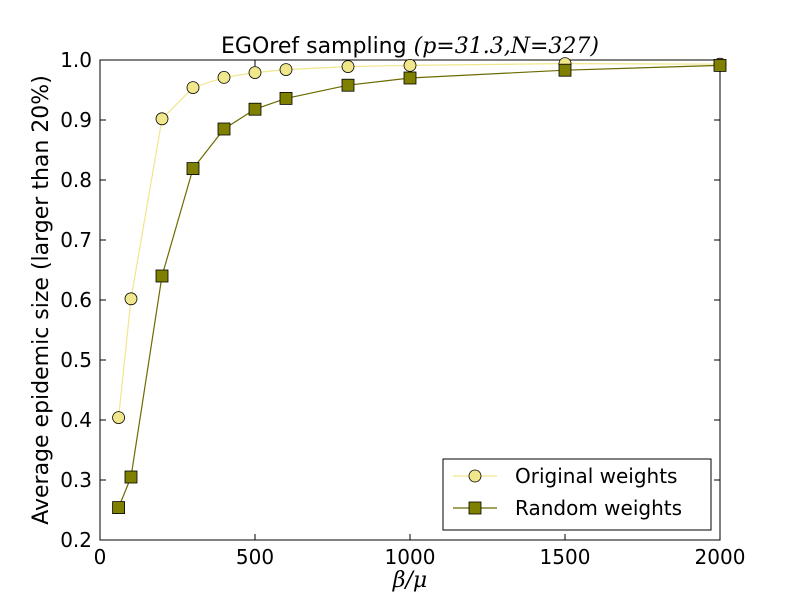 The height and width of the screenshot is (600, 800). Describe the element at coordinates (418, 46) in the screenshot. I see `title-math-open: (` at that location.